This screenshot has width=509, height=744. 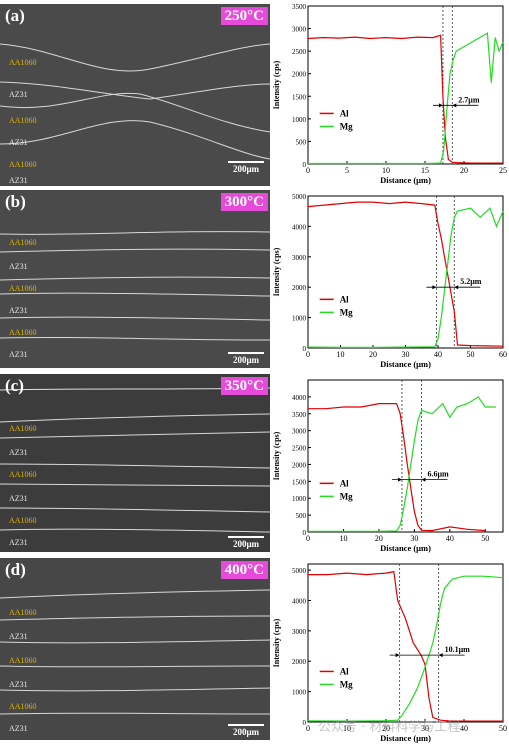 What do you see at coordinates (14, 385) in the screenshot?
I see `panel-letter: (c)` at bounding box center [14, 385].